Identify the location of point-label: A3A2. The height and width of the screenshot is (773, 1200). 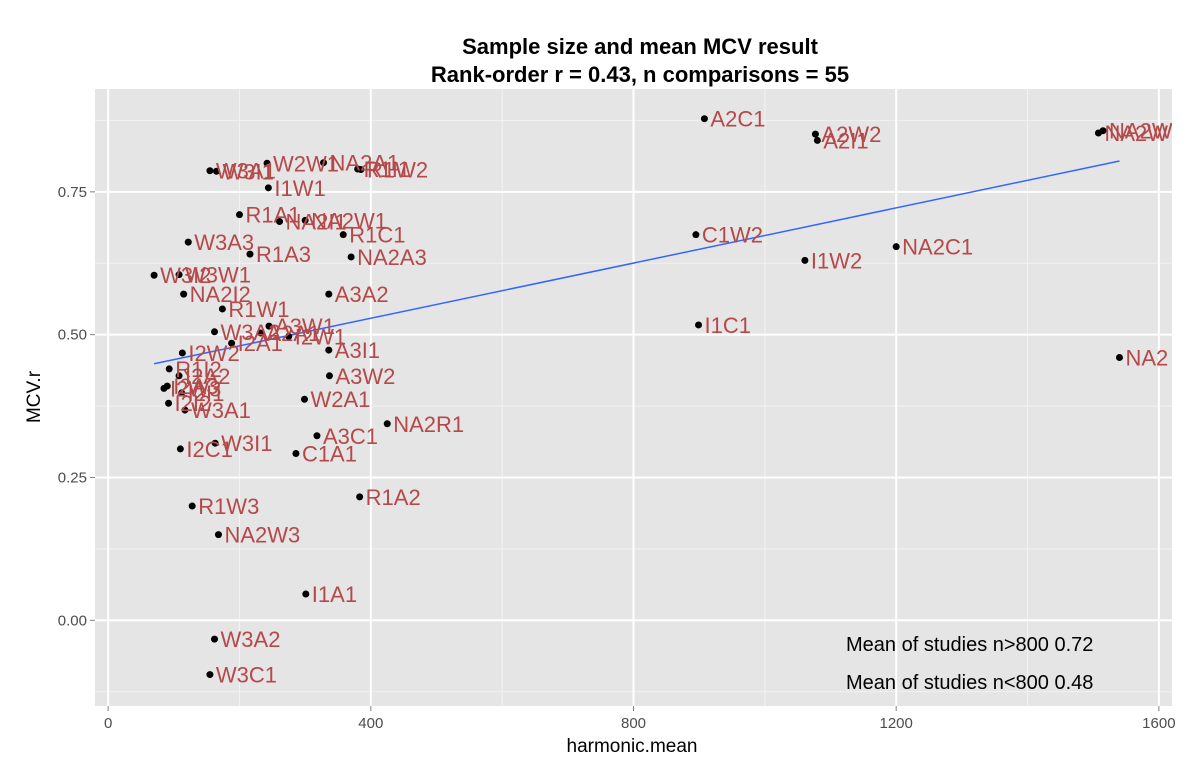
(362, 294).